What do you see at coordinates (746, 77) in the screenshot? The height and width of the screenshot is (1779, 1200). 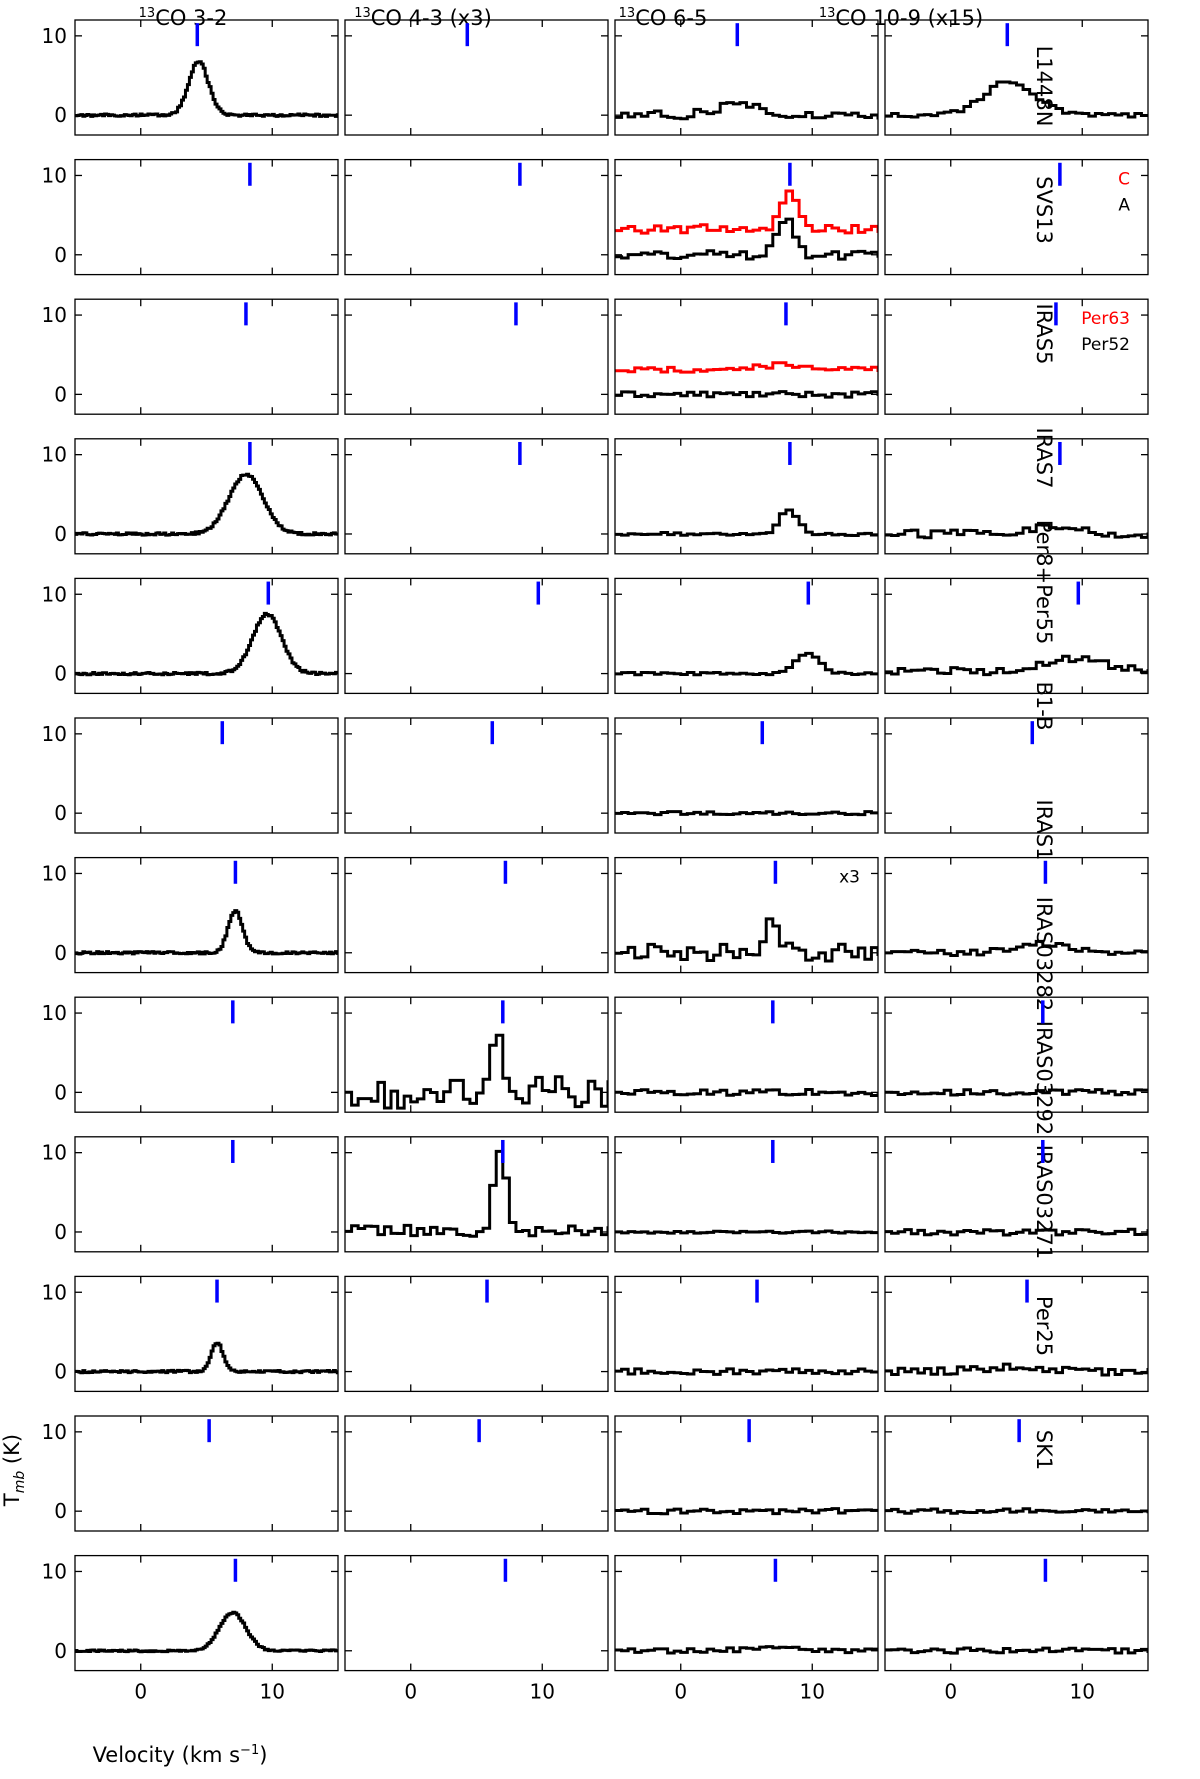 I see `panel-frame-r0-c2` at bounding box center [746, 77].